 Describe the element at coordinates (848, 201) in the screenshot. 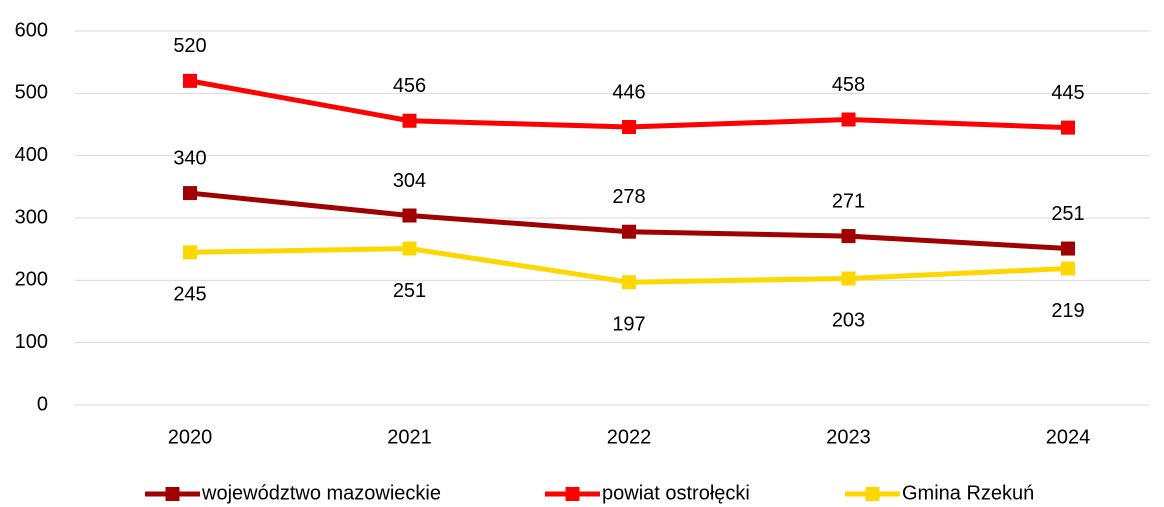

I see `data-label: 271` at that location.